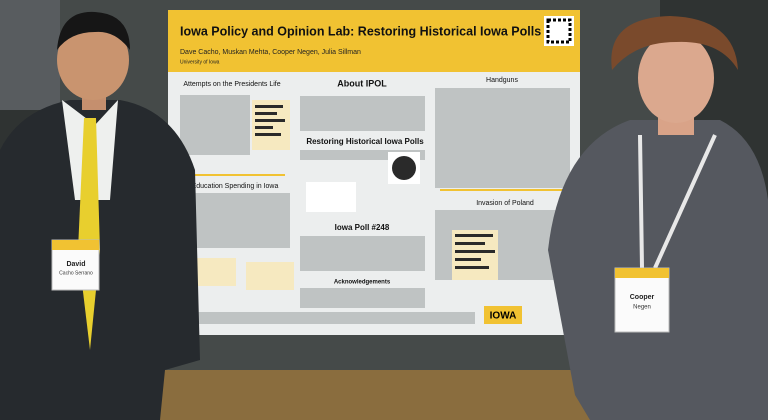 The image size is (768, 420). I want to click on left-person-hair, so click(93, 30).